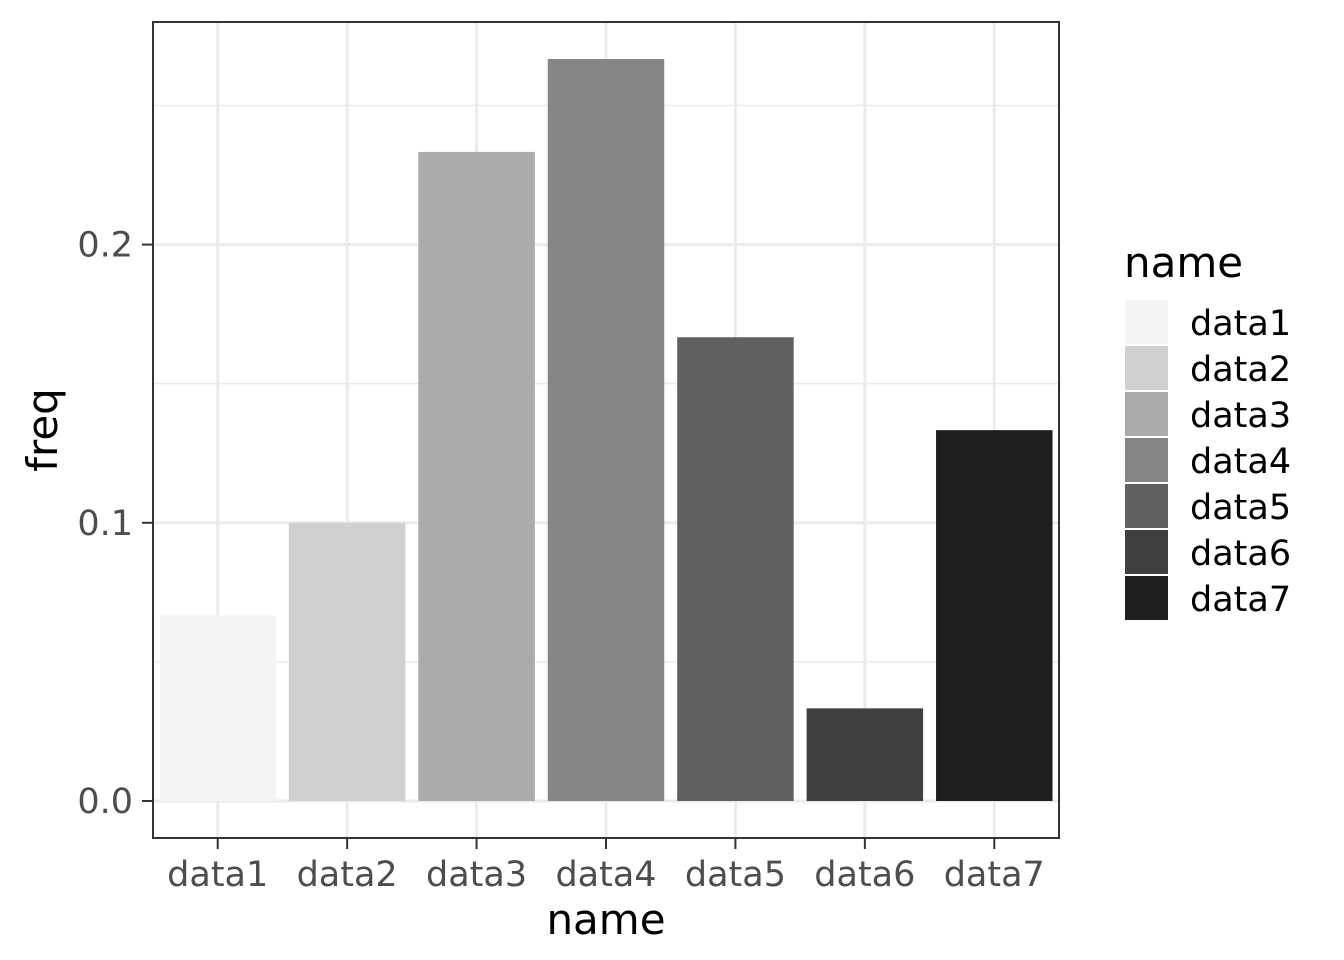 This screenshot has height=960, width=1344. Describe the element at coordinates (605, 919) in the screenshot. I see `x-axis-title: name` at that location.